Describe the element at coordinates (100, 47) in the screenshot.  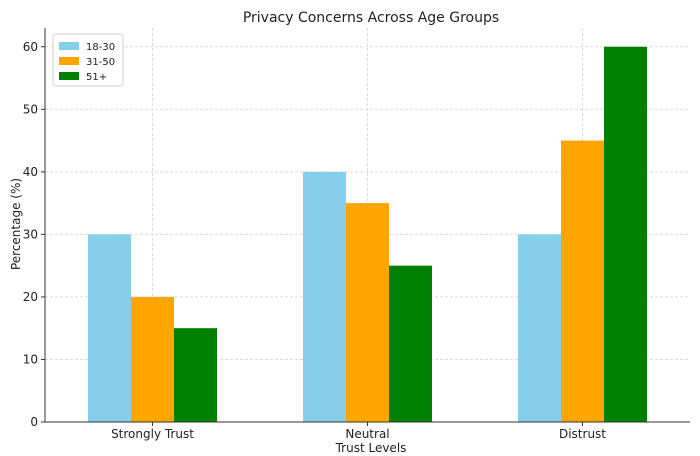
I see `legend-label: 18-30` at that location.